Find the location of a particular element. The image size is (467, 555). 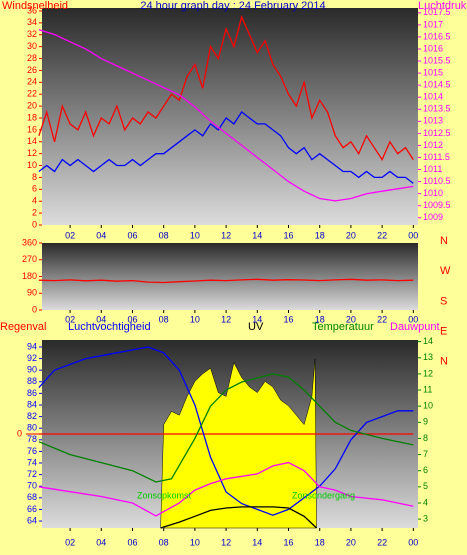

x-tick-label: 06 is located at coordinates (132, 235).